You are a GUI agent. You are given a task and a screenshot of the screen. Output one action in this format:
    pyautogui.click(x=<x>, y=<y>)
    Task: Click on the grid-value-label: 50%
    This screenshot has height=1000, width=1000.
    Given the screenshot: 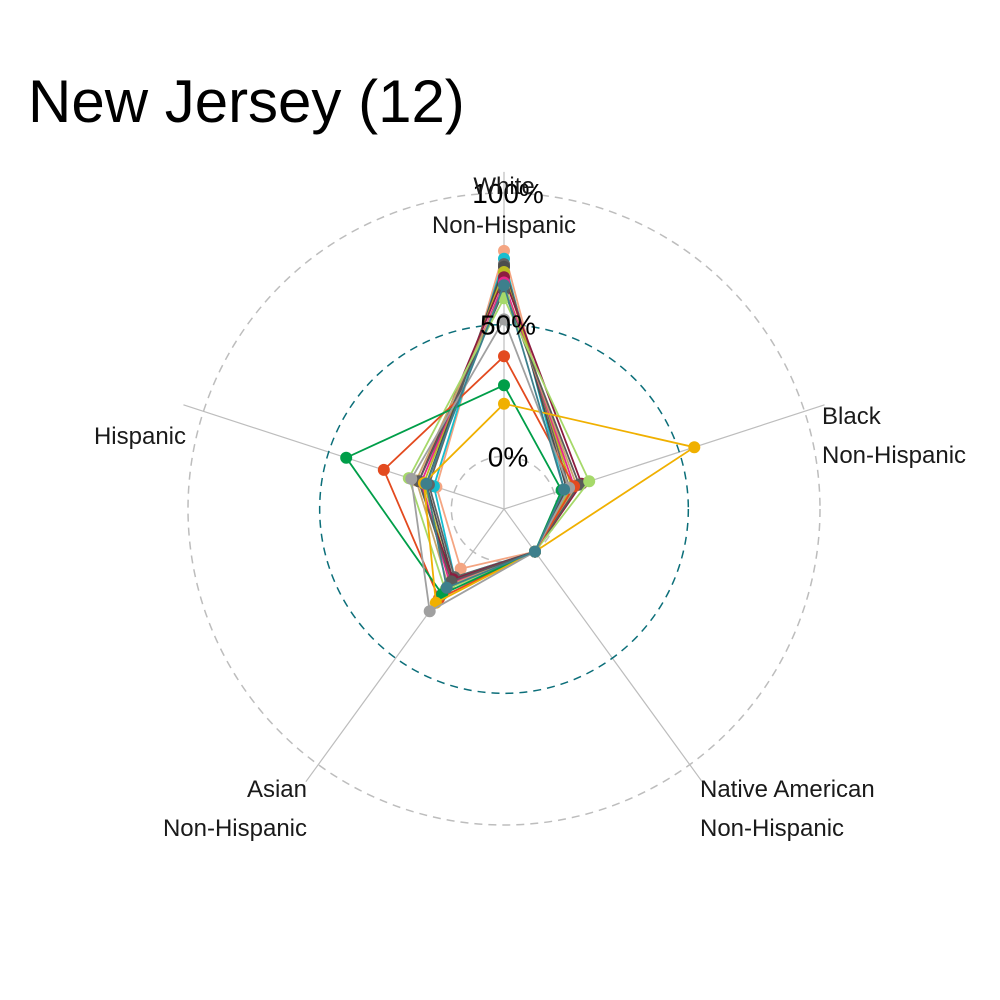 What is the action you would take?
    pyautogui.click(x=508, y=325)
    